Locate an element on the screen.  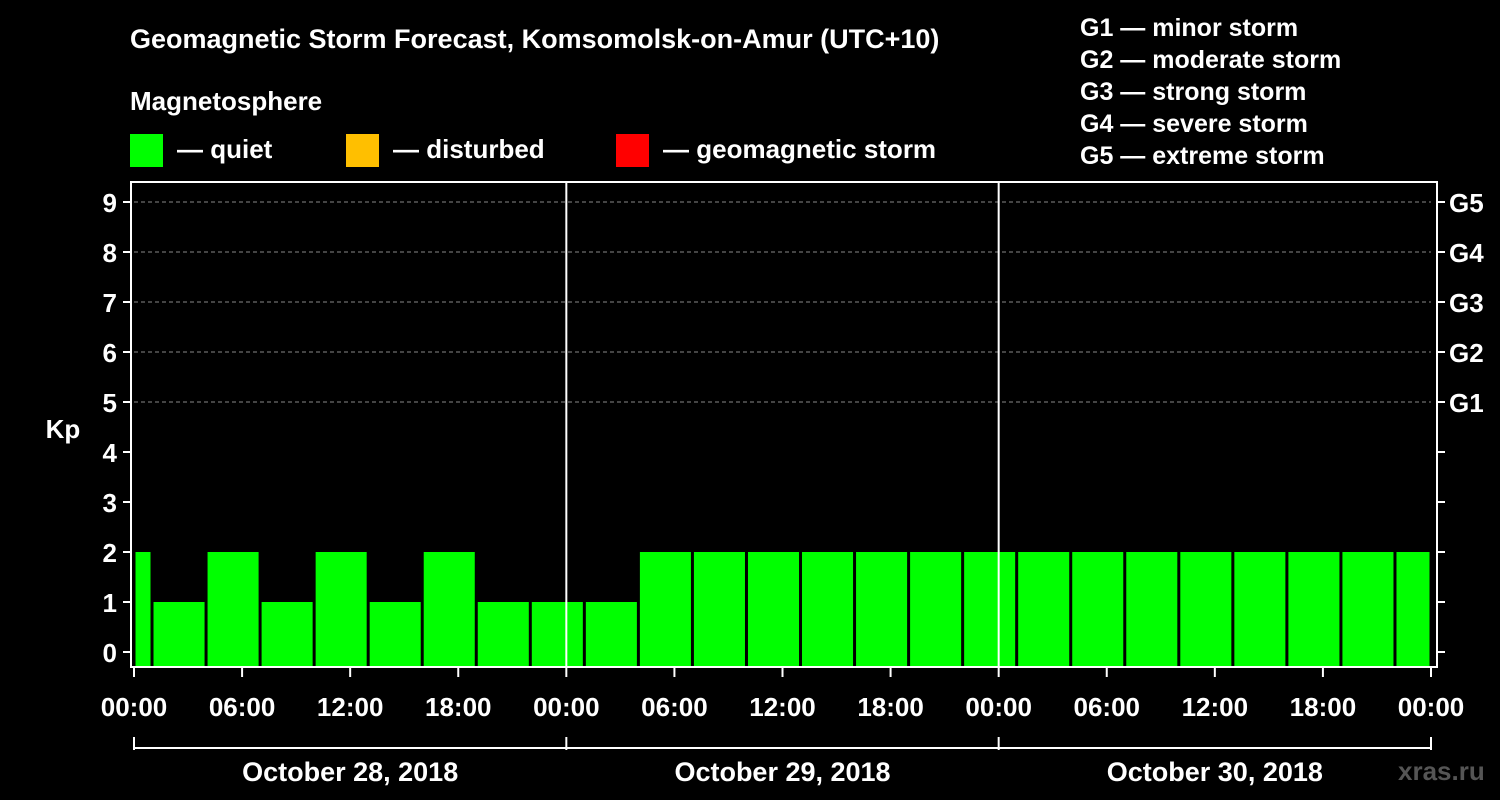
g-level-label: G4 is located at coordinates (1466, 253).